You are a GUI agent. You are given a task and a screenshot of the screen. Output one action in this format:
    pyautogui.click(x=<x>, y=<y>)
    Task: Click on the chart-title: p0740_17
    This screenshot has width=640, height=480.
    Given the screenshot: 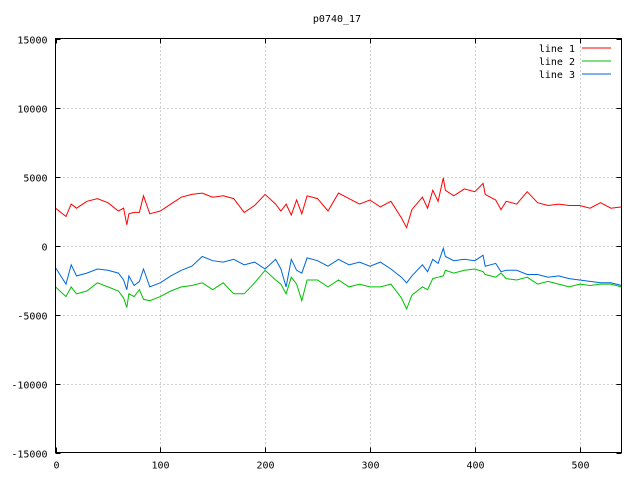 What is the action you would take?
    pyautogui.click(x=337, y=19)
    